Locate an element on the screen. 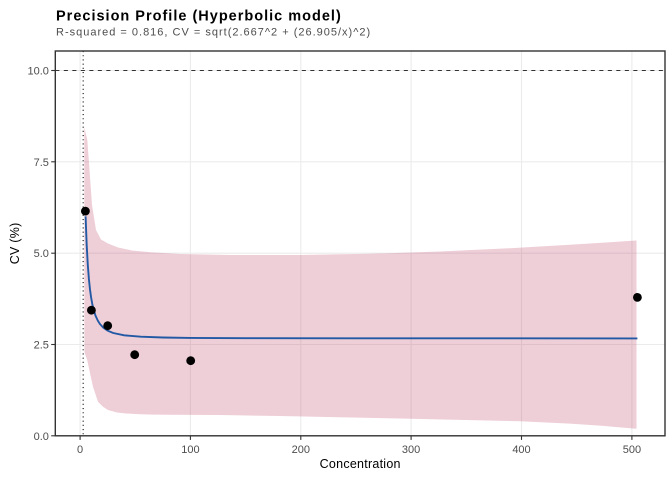  svg-text: 400 is located at coordinates (521, 450).